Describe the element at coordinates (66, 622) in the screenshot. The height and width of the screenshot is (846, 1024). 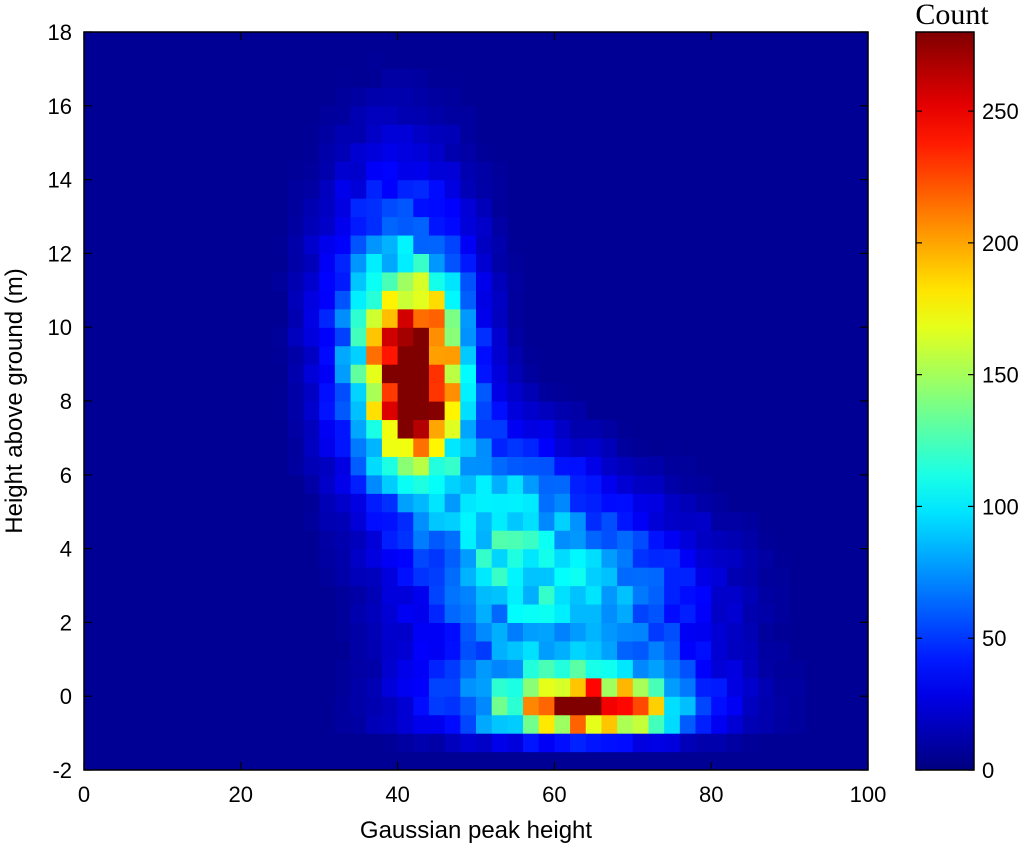
I see `y-tick-label: 2` at that location.